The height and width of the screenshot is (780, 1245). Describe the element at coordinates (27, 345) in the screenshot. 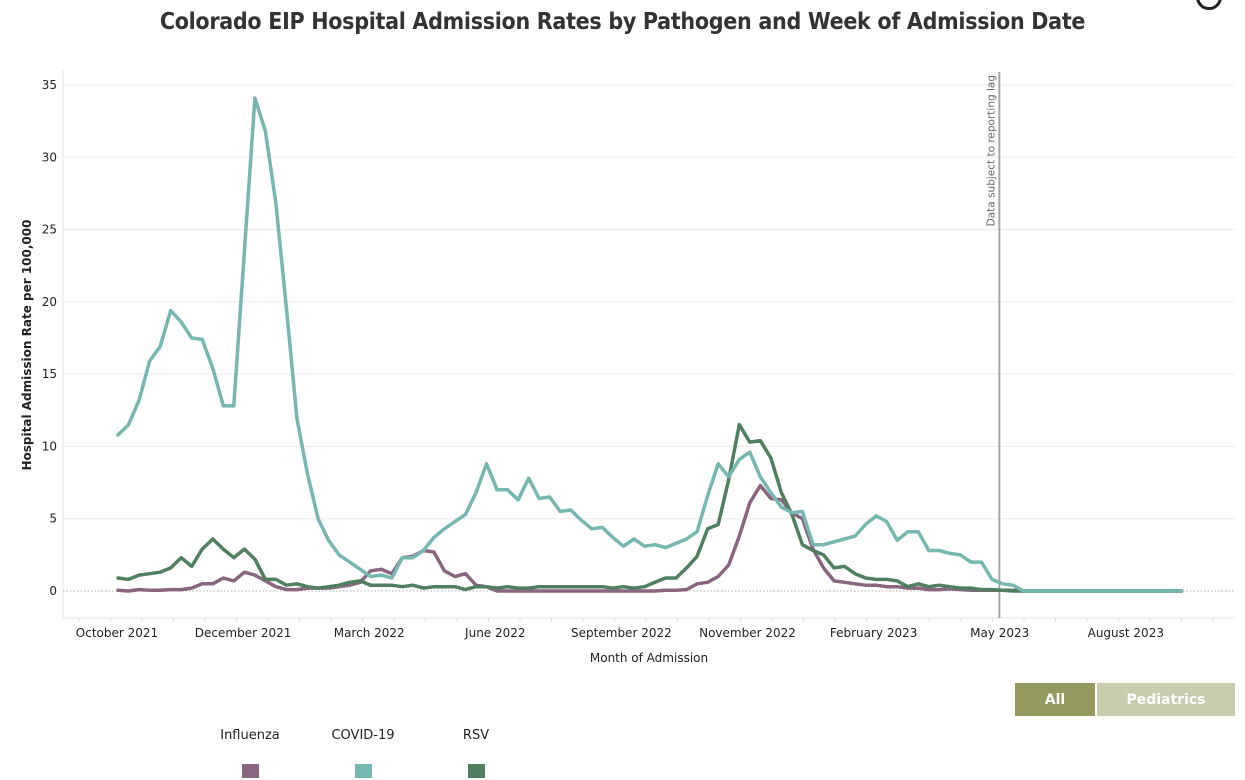

I see `y-axis-label: Hospital Admission Rate per 100,000` at that location.